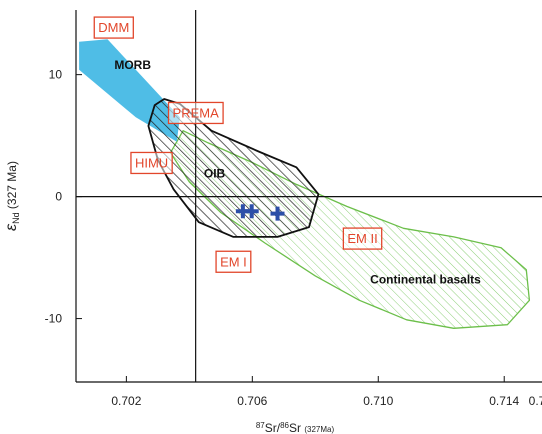 The image size is (542, 434). I want to click on end-member-prema: PREMA, so click(195, 113).